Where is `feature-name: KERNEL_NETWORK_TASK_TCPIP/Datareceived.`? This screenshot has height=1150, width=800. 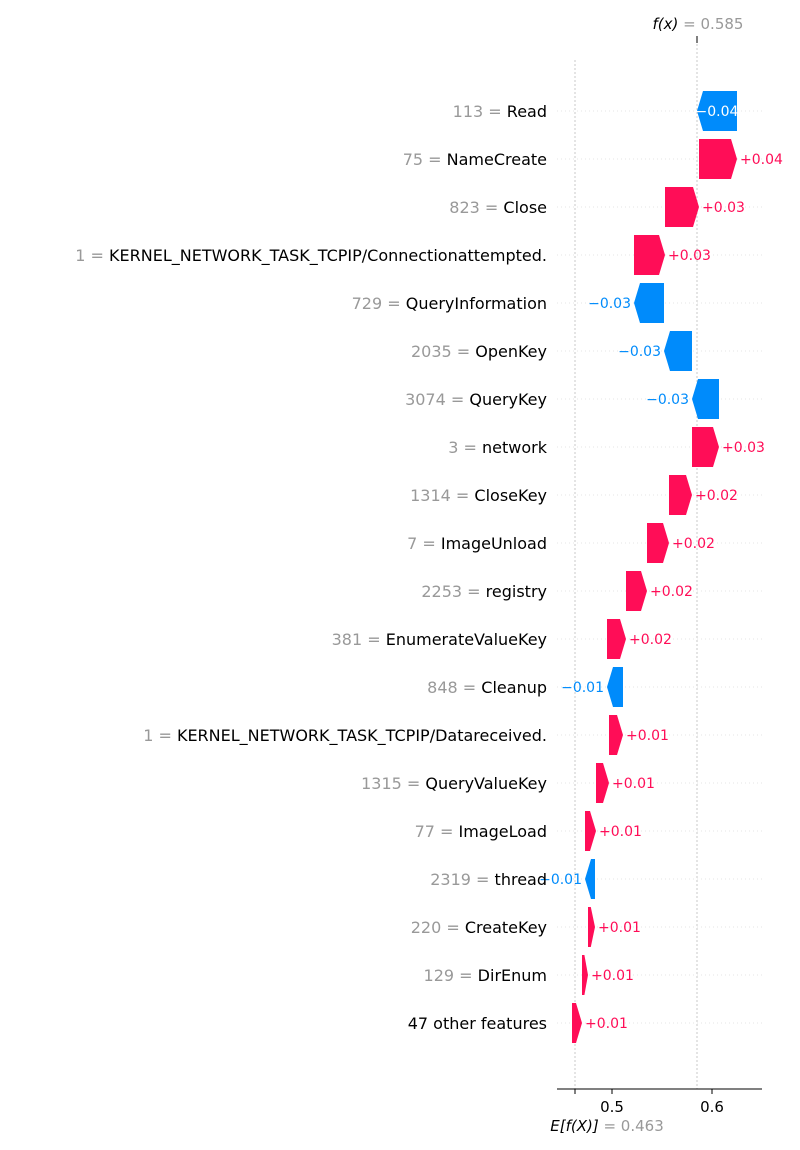 feature-name: KERNEL_NETWORK_TASK_TCPIP/Datareceived. is located at coordinates (362, 736).